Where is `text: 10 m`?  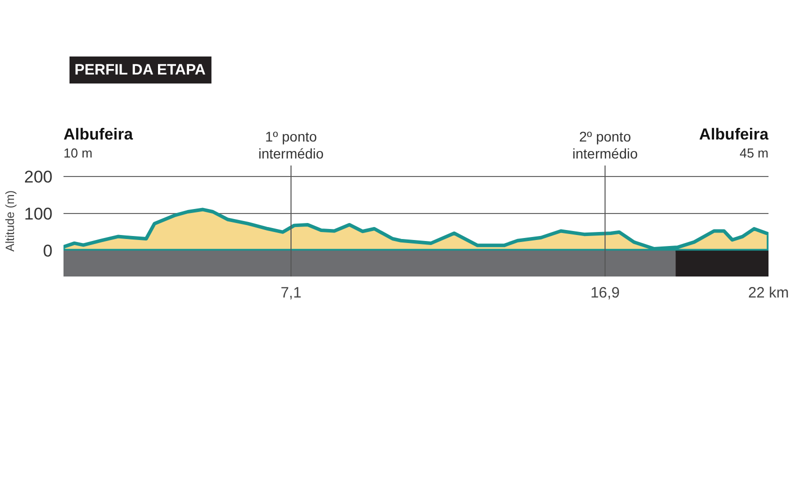
text: 10 m is located at coordinates (78, 153).